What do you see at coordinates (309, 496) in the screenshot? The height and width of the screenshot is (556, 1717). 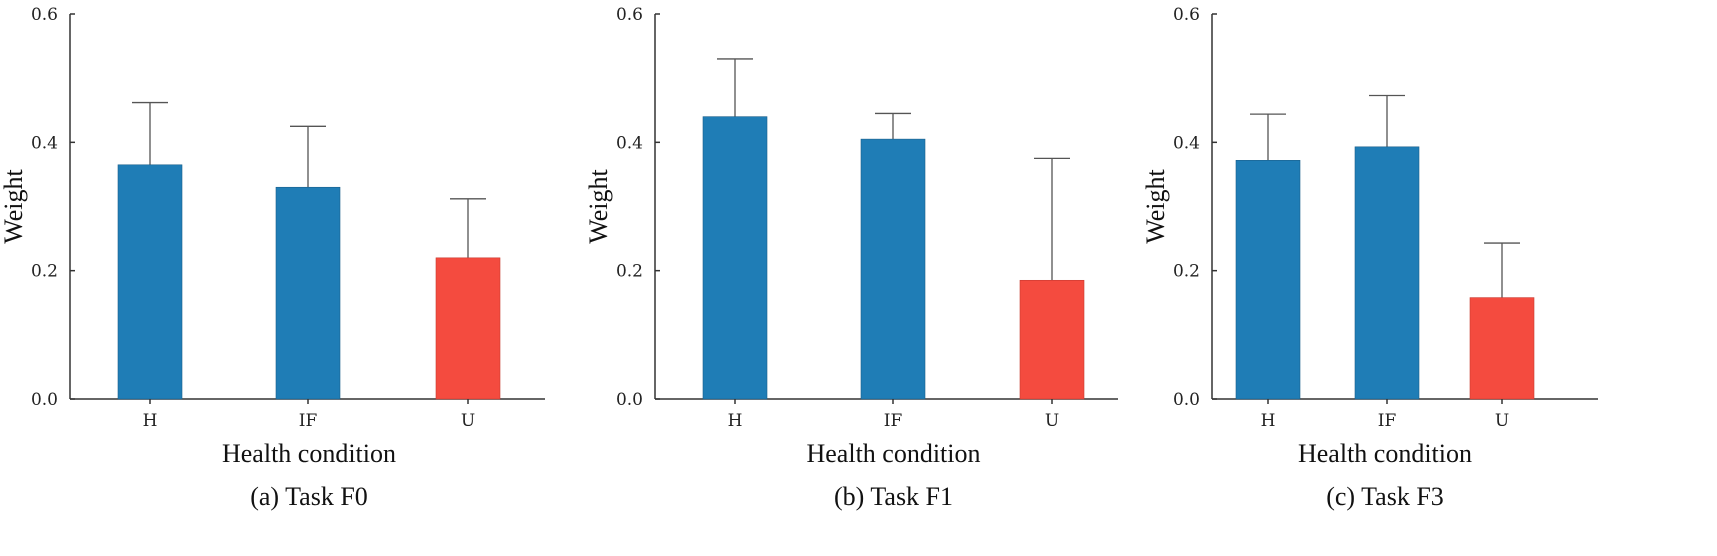 I see `panel-caption: (a) Task F0` at bounding box center [309, 496].